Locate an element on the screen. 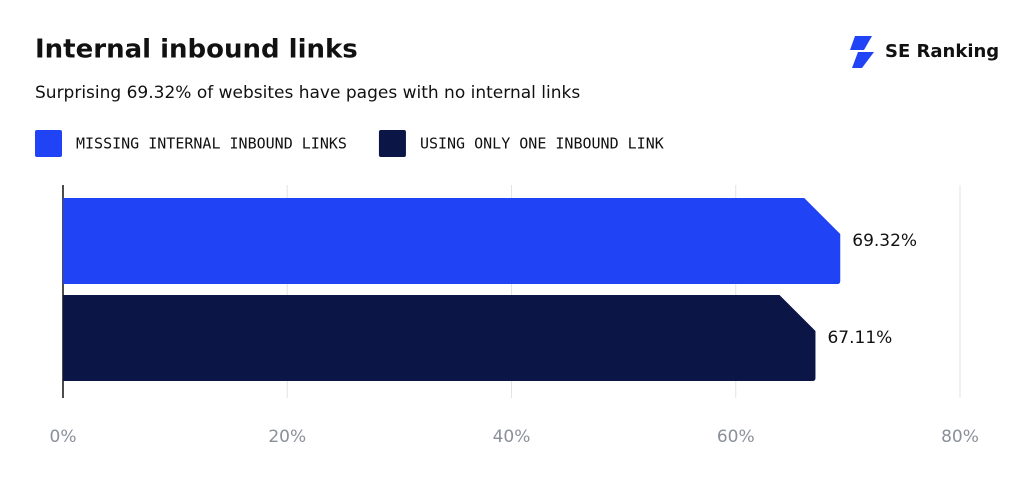 Image resolution: width=1024 pixels, height=483 pixels. x-tick-label: 60% is located at coordinates (736, 437).